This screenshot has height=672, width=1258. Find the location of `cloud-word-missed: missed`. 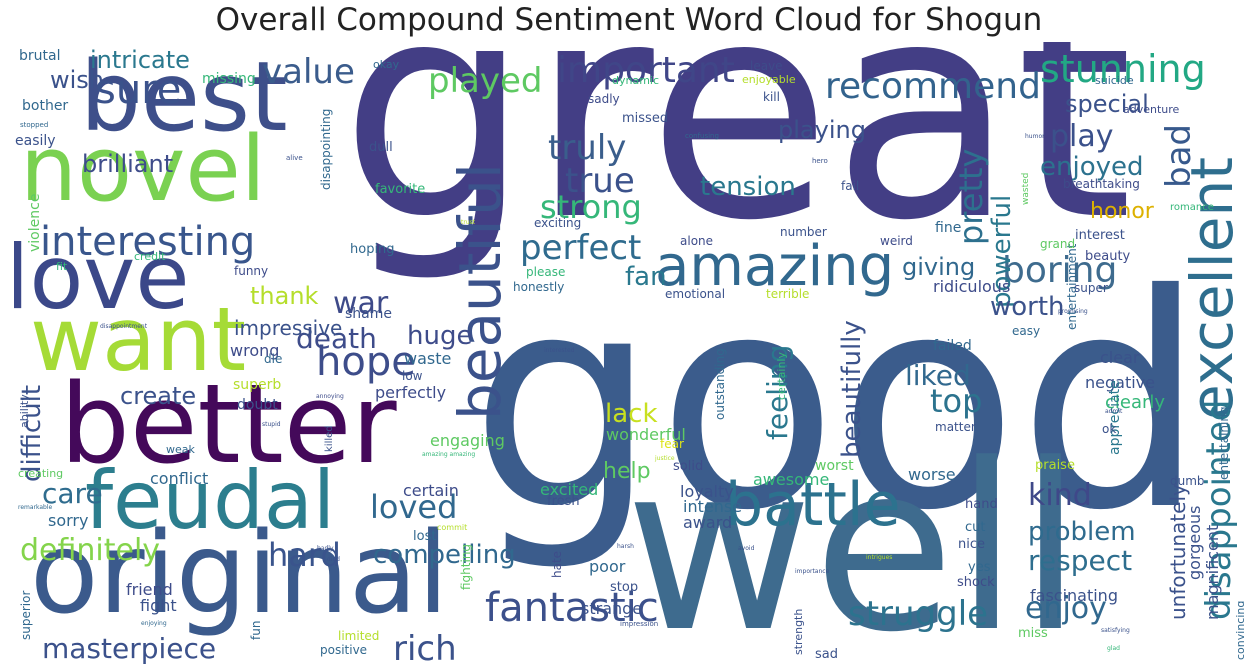

cloud-word-missed: missed is located at coordinates (645, 118).